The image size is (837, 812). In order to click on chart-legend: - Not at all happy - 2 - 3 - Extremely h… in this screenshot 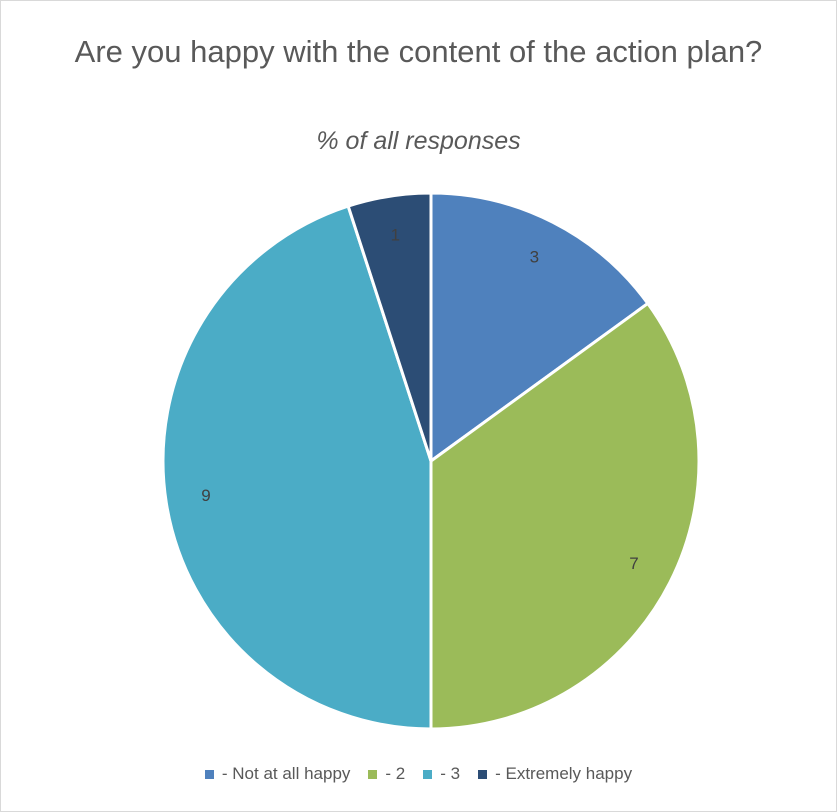, I will do `click(418, 774)`.